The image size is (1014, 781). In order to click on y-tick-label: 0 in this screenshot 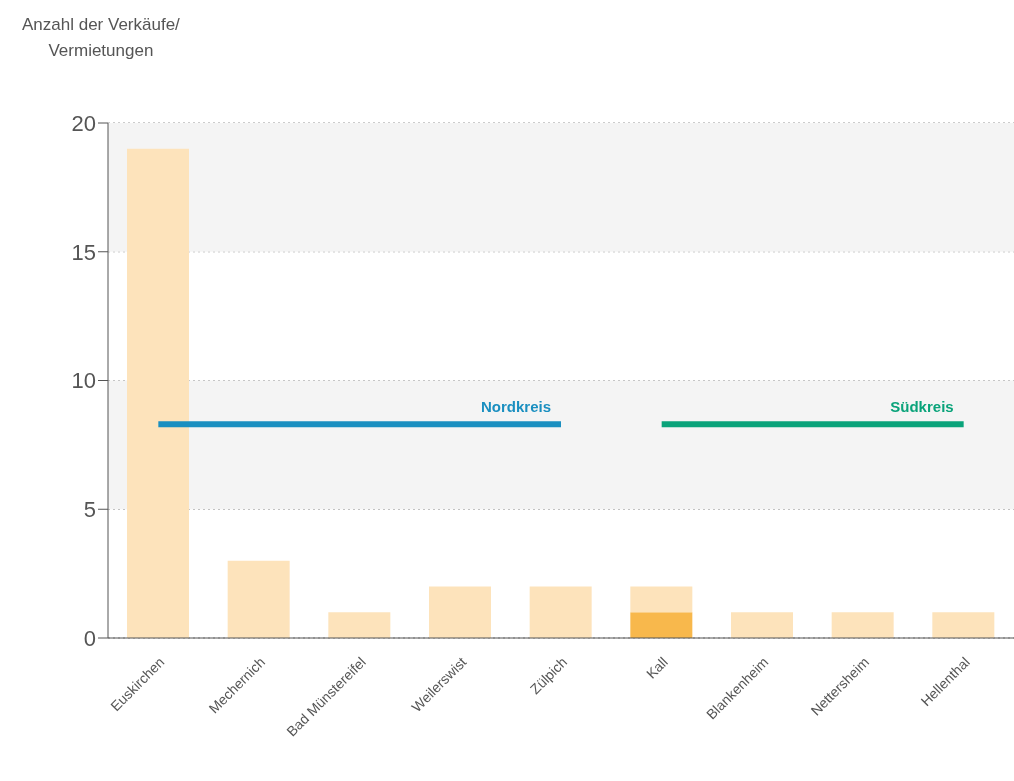, I will do `click(89, 638)`.